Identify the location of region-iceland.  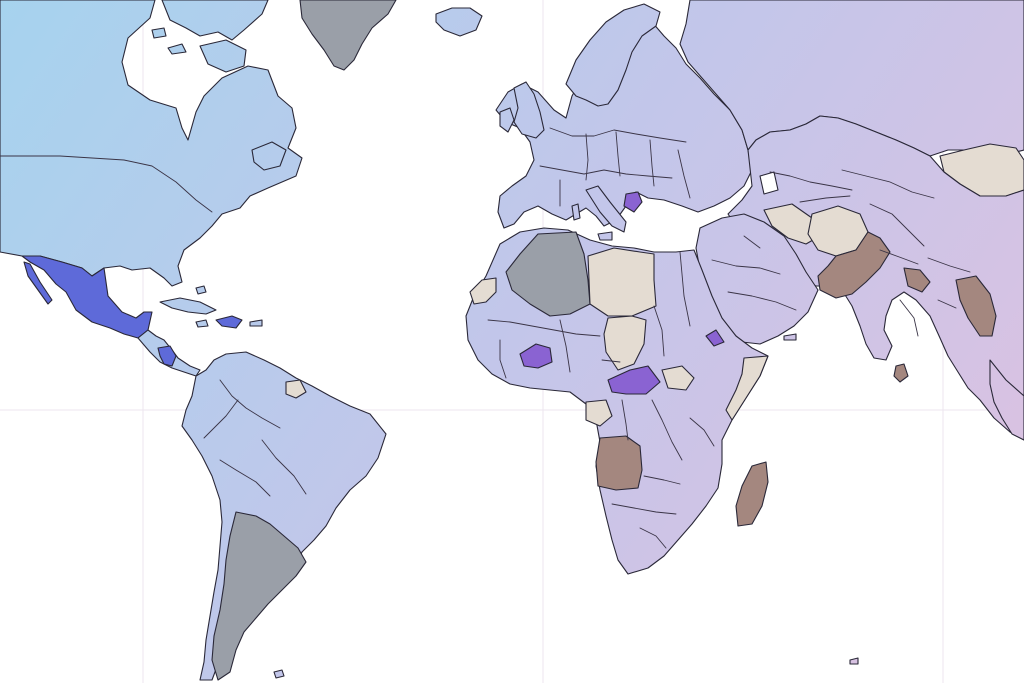
(459, 22).